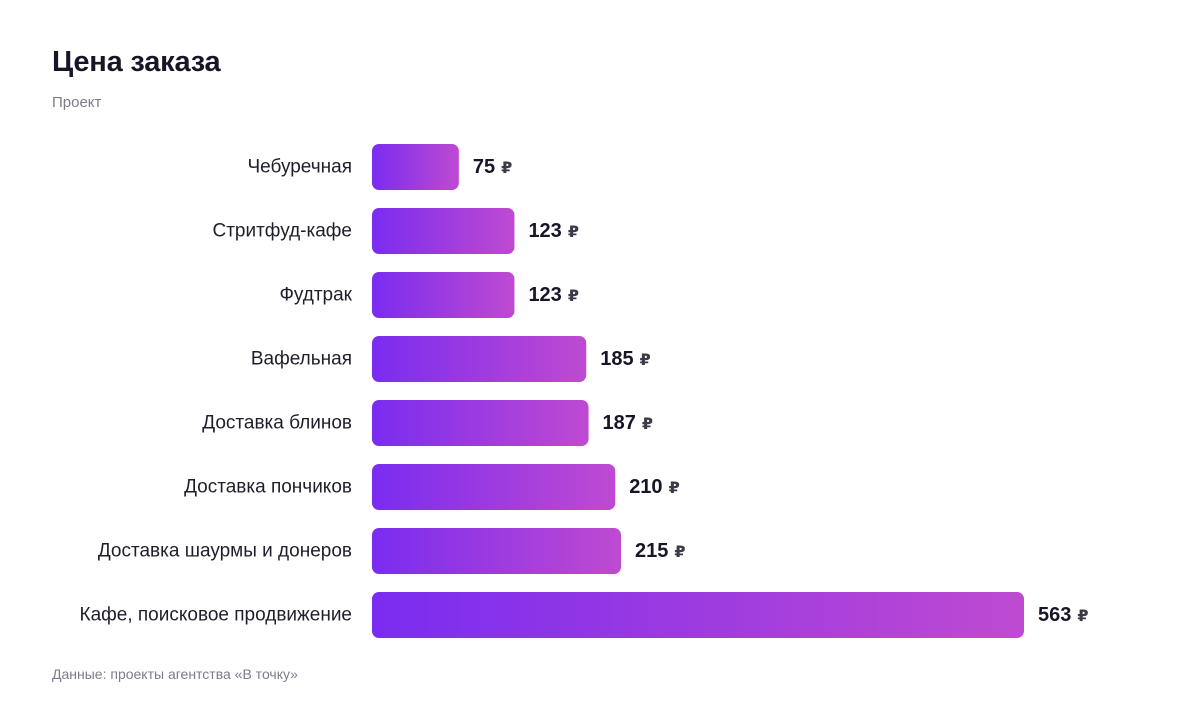 The image size is (1200, 712). I want to click on value-number: 75, so click(484, 167).